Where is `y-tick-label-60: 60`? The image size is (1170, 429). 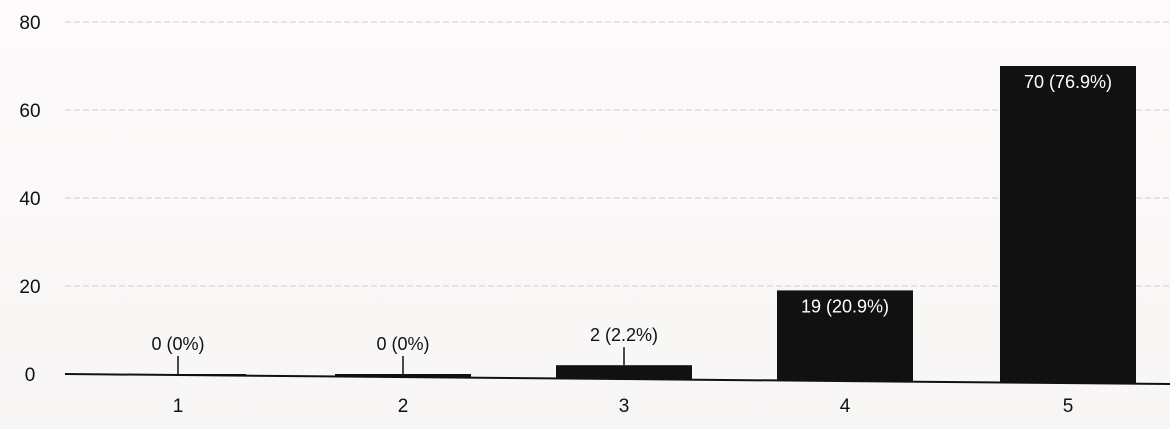 y-tick-label-60: 60 is located at coordinates (29, 111).